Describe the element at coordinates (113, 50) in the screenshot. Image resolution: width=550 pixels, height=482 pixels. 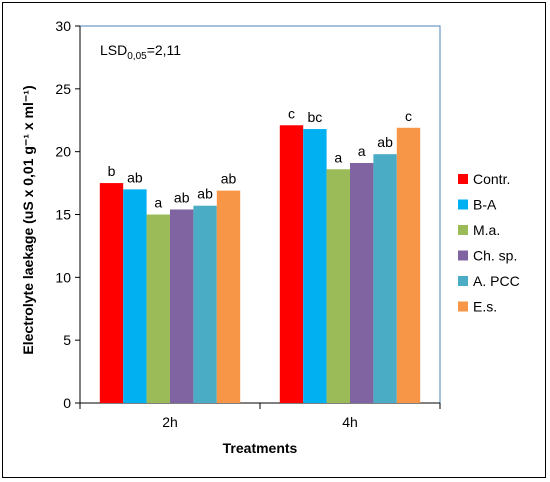
I see `lsd-prefix: LSD` at that location.